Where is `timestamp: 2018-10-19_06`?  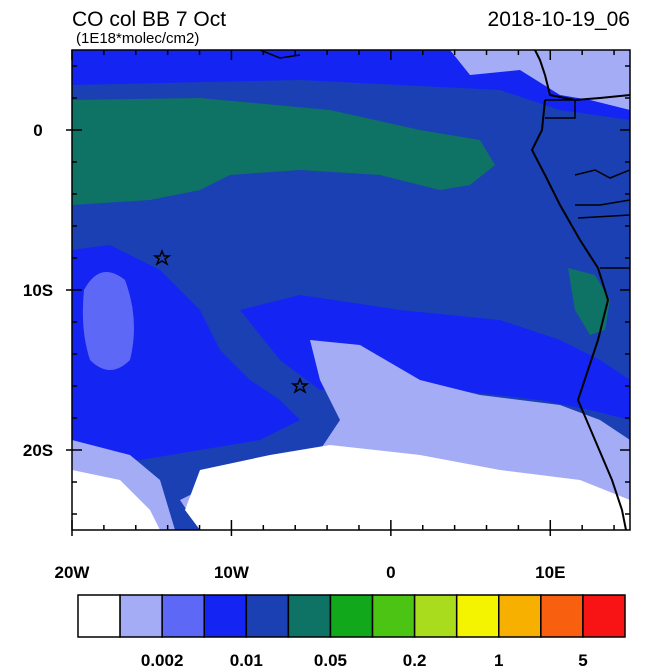
timestamp: 2018-10-19_06 is located at coordinates (559, 19).